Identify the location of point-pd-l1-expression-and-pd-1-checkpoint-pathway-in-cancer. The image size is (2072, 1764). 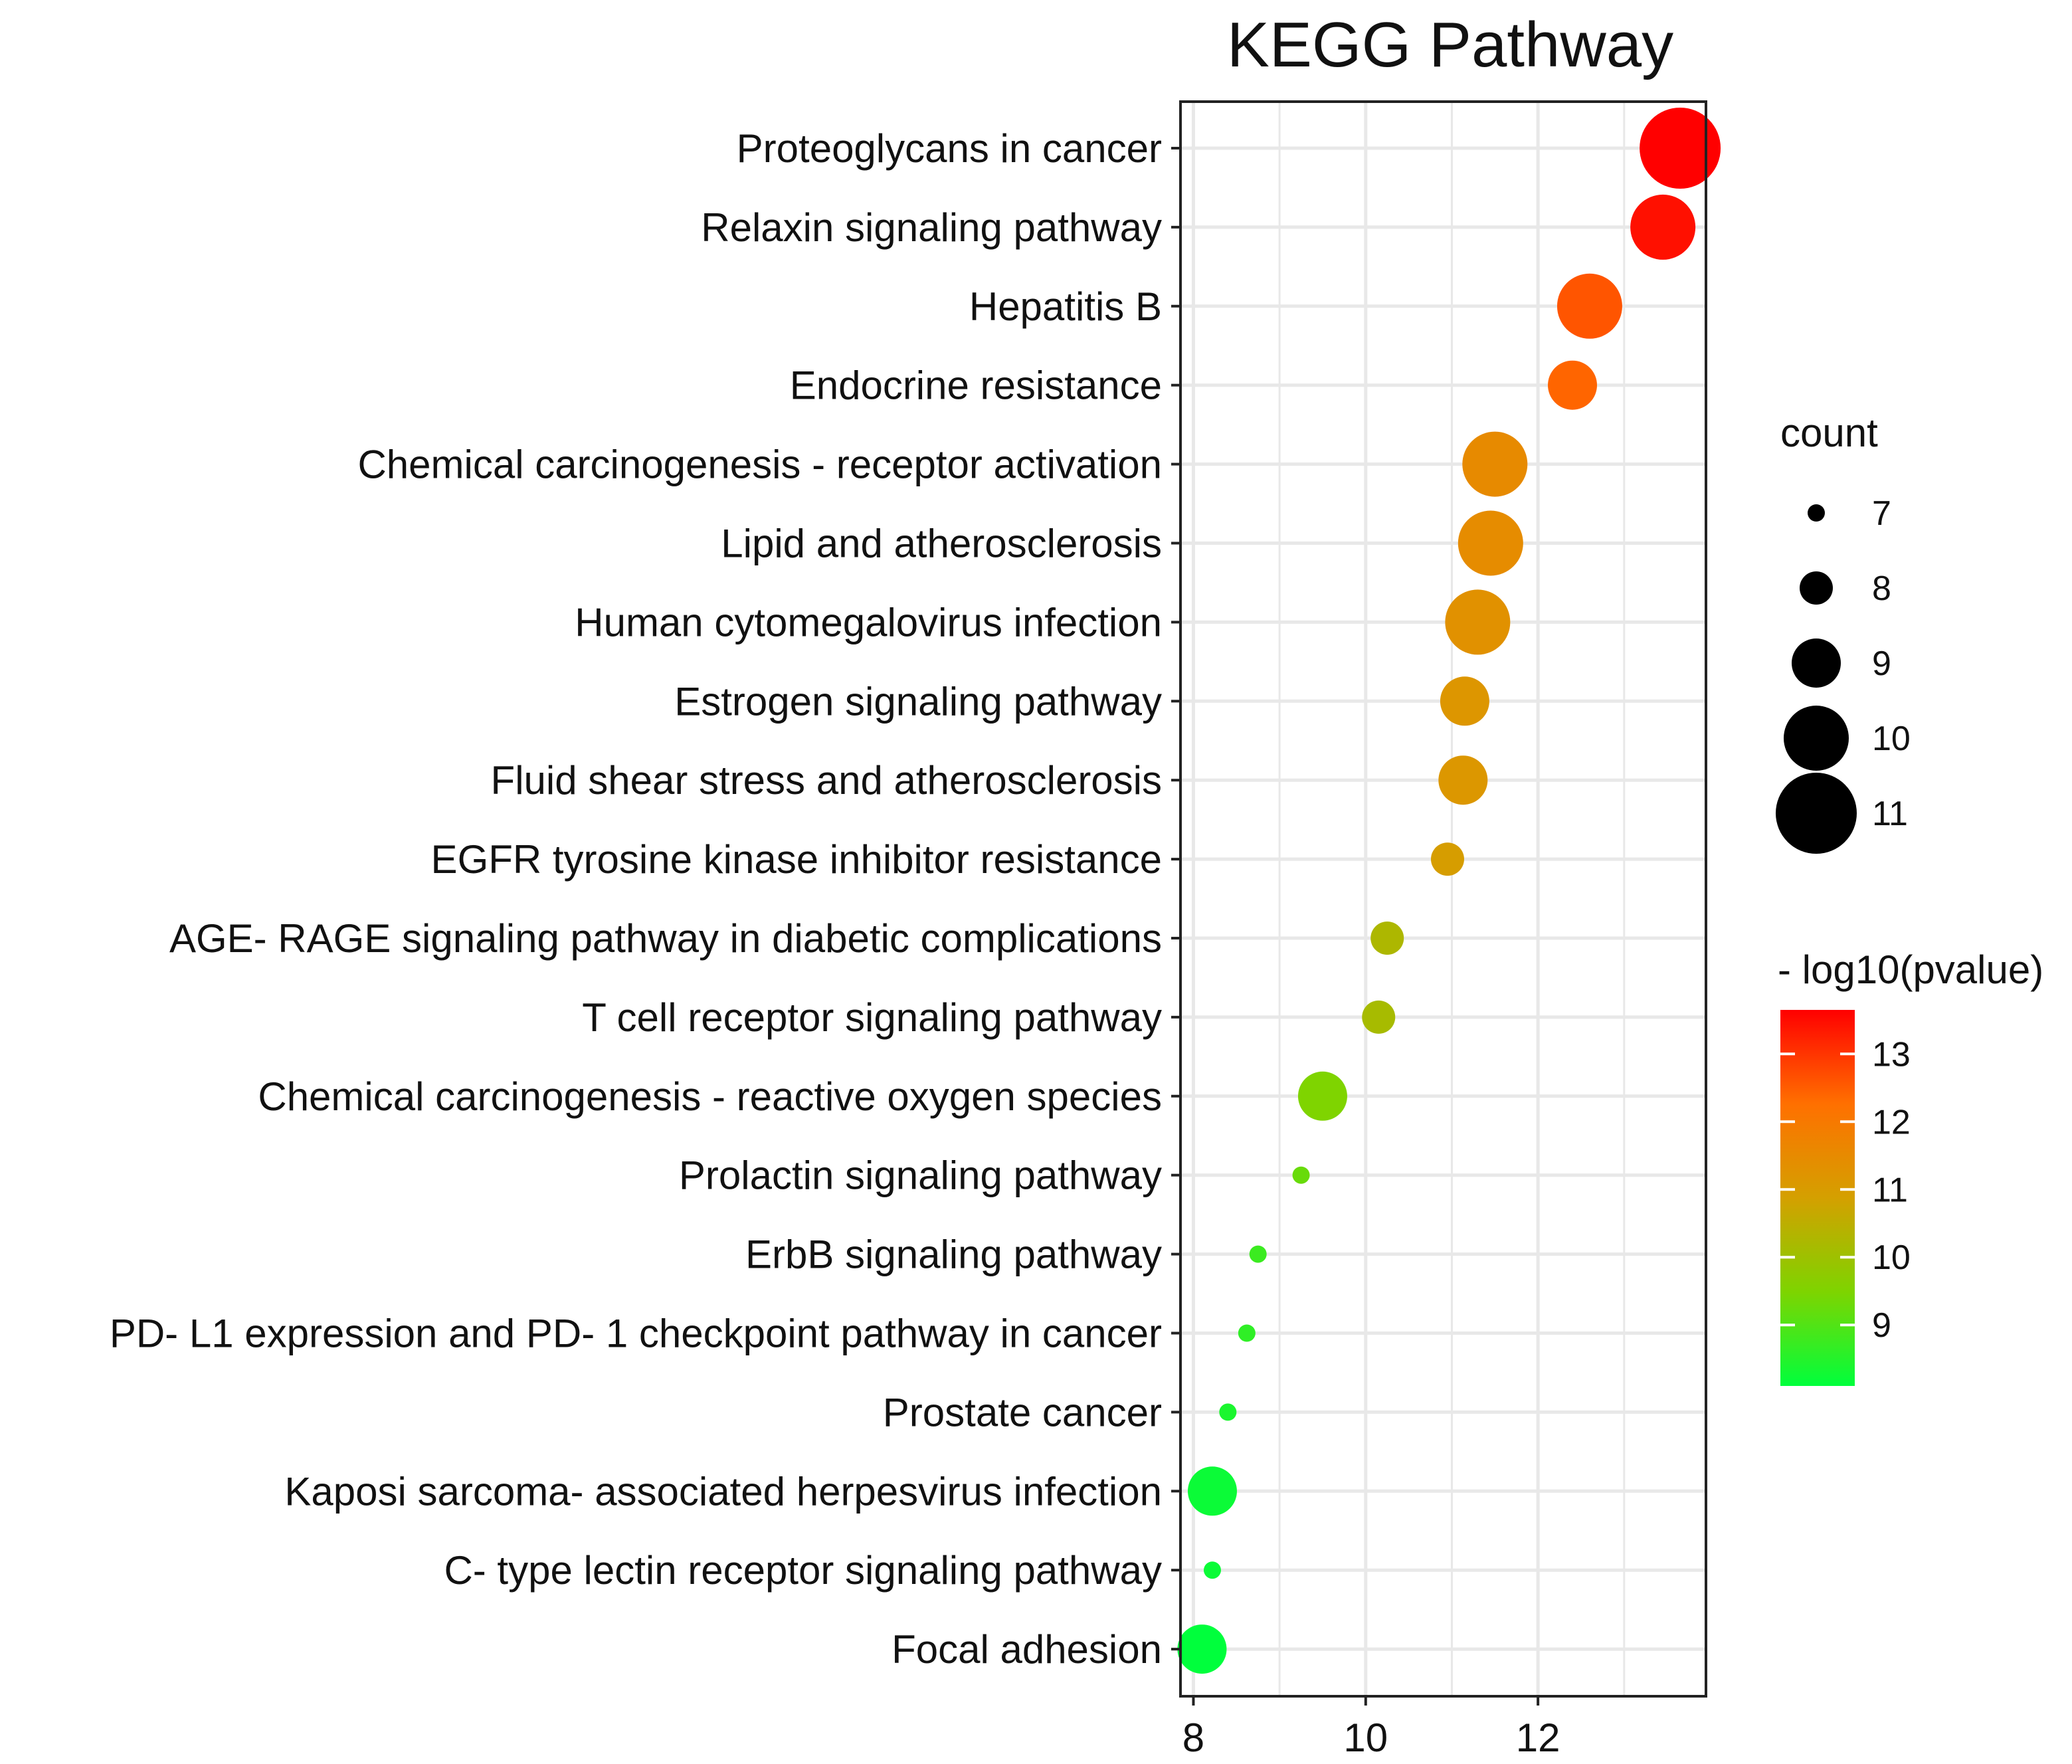
(1247, 1333).